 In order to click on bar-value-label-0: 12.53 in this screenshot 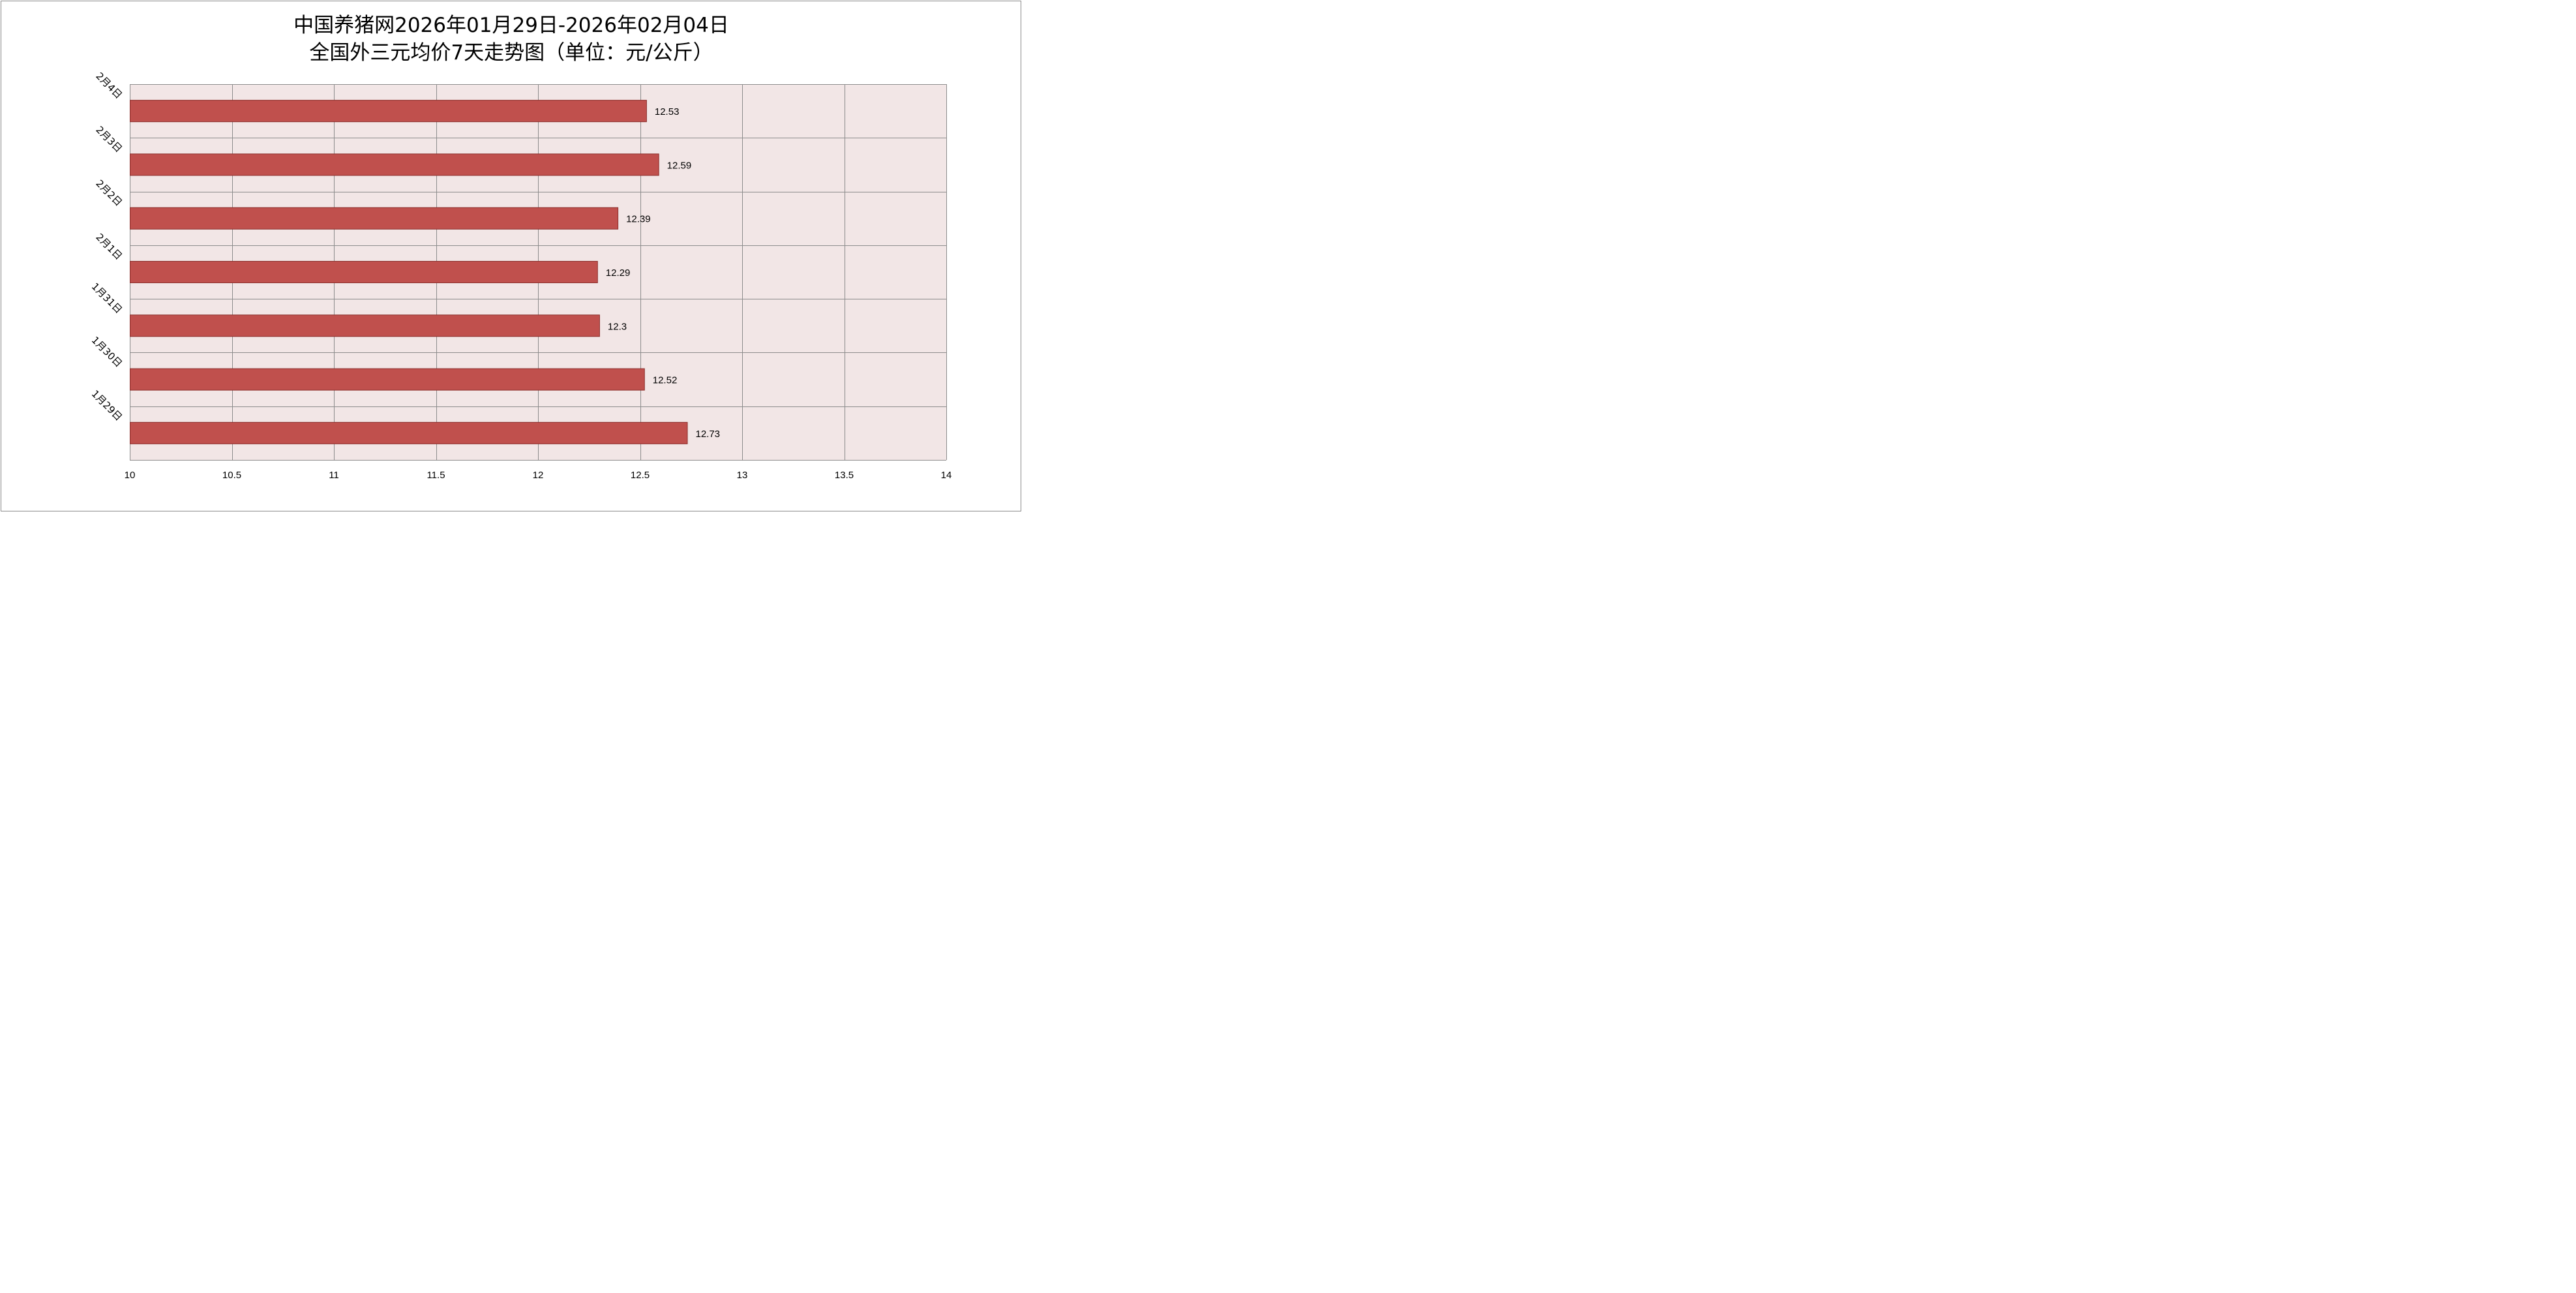, I will do `click(667, 111)`.